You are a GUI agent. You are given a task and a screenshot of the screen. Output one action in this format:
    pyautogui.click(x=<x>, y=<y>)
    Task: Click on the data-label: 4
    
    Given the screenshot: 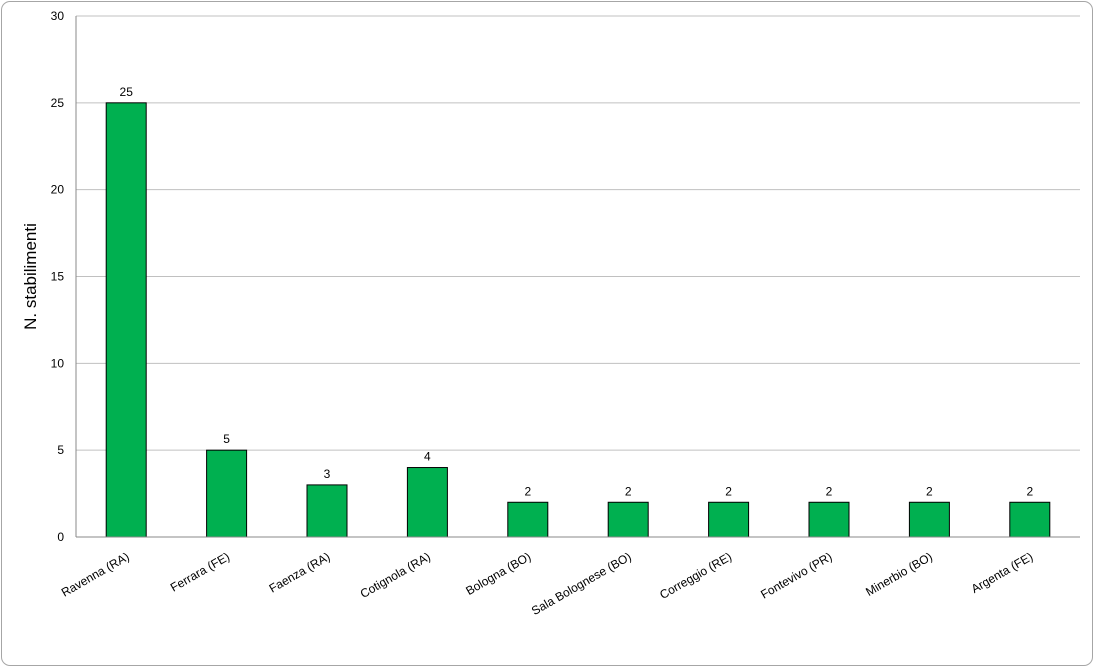 What is the action you would take?
    pyautogui.click(x=427, y=457)
    